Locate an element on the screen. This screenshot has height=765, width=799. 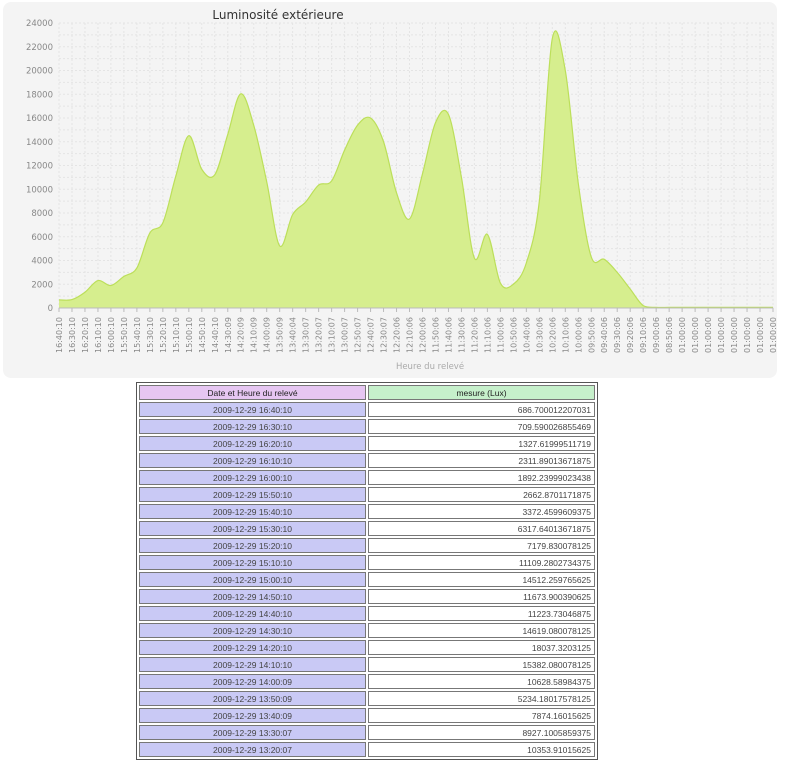
cell-measure: 2311.89013671875 is located at coordinates (481, 460).